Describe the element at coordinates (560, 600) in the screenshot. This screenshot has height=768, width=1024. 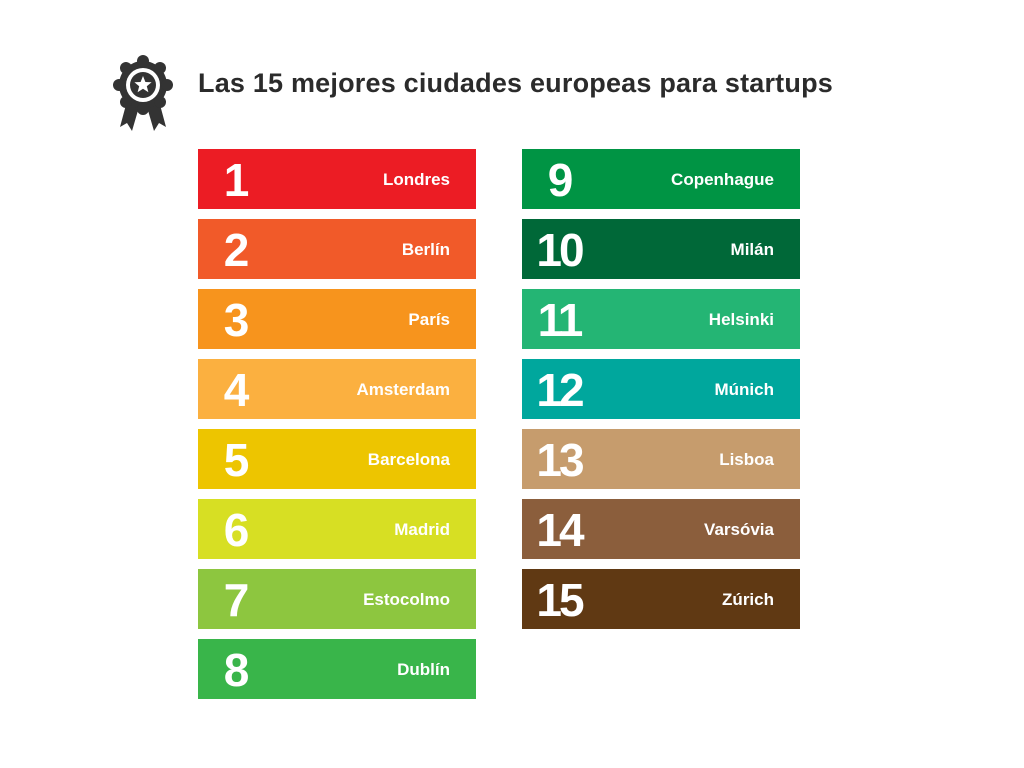
I see `rank-number: 15` at that location.